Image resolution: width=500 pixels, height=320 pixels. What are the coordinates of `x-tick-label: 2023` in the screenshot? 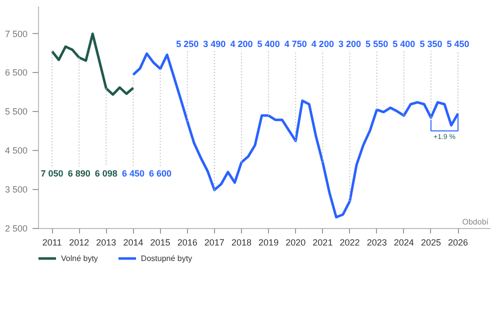 It's located at (376, 243).